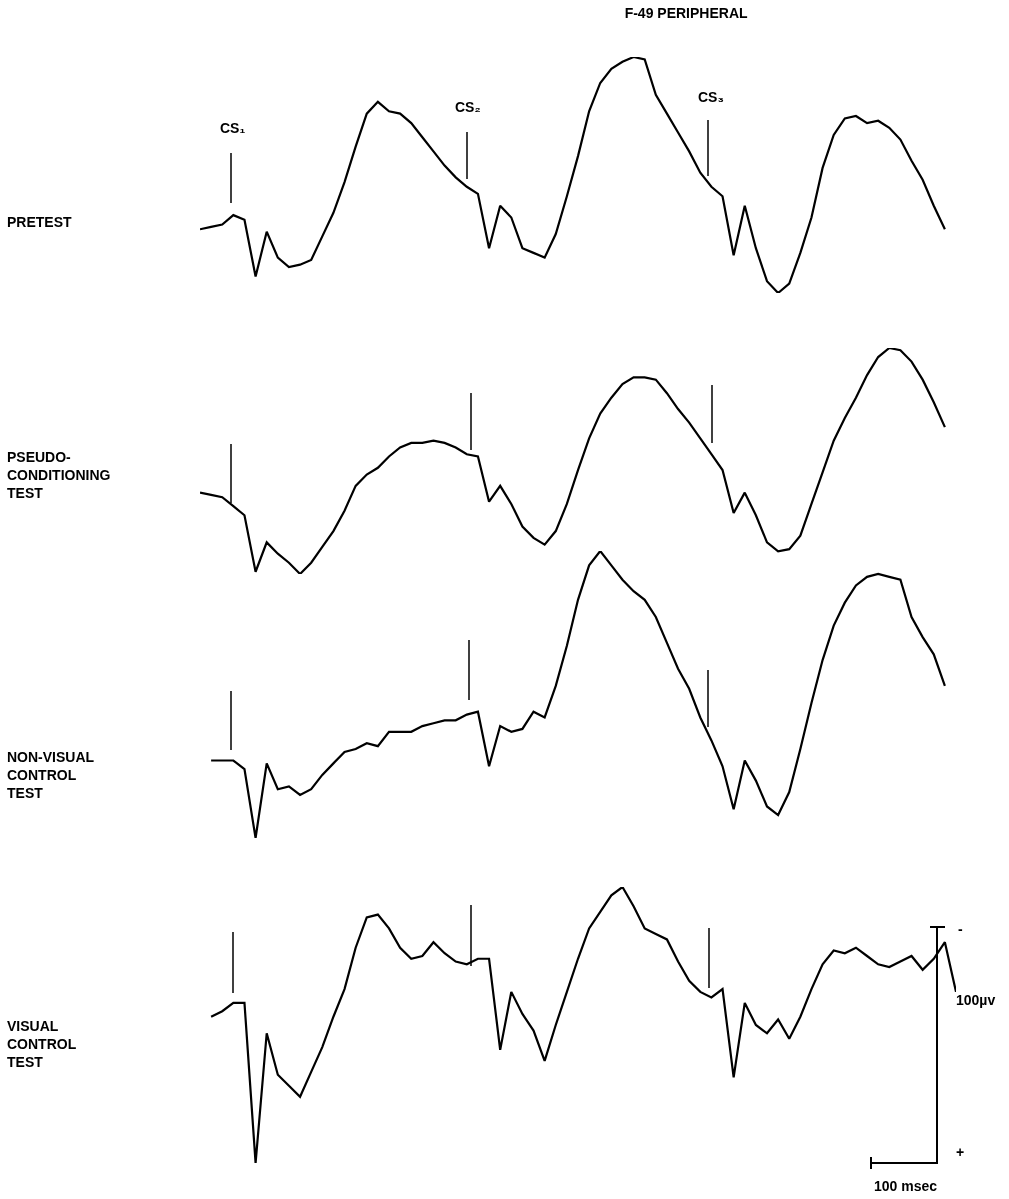 The height and width of the screenshot is (1199, 1009). Describe the element at coordinates (960, 929) in the screenshot. I see `annotation: -` at that location.